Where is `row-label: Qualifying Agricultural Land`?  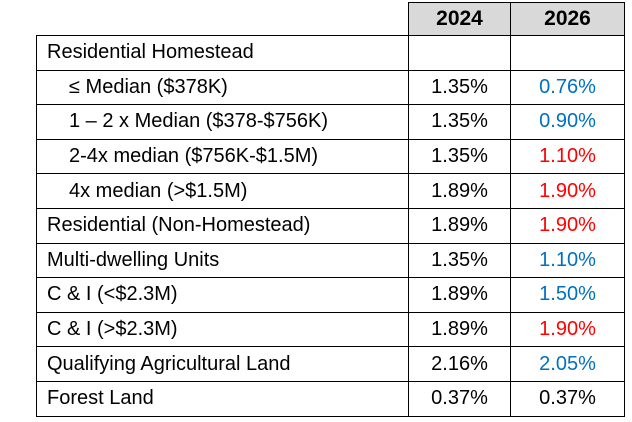 row-label: Qualifying Agricultural Land is located at coordinates (222, 364).